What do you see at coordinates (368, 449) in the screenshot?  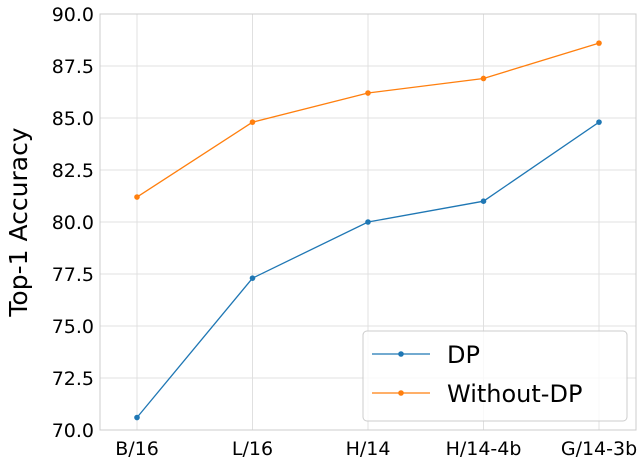 I see `x-tick-label: H/14` at bounding box center [368, 449].